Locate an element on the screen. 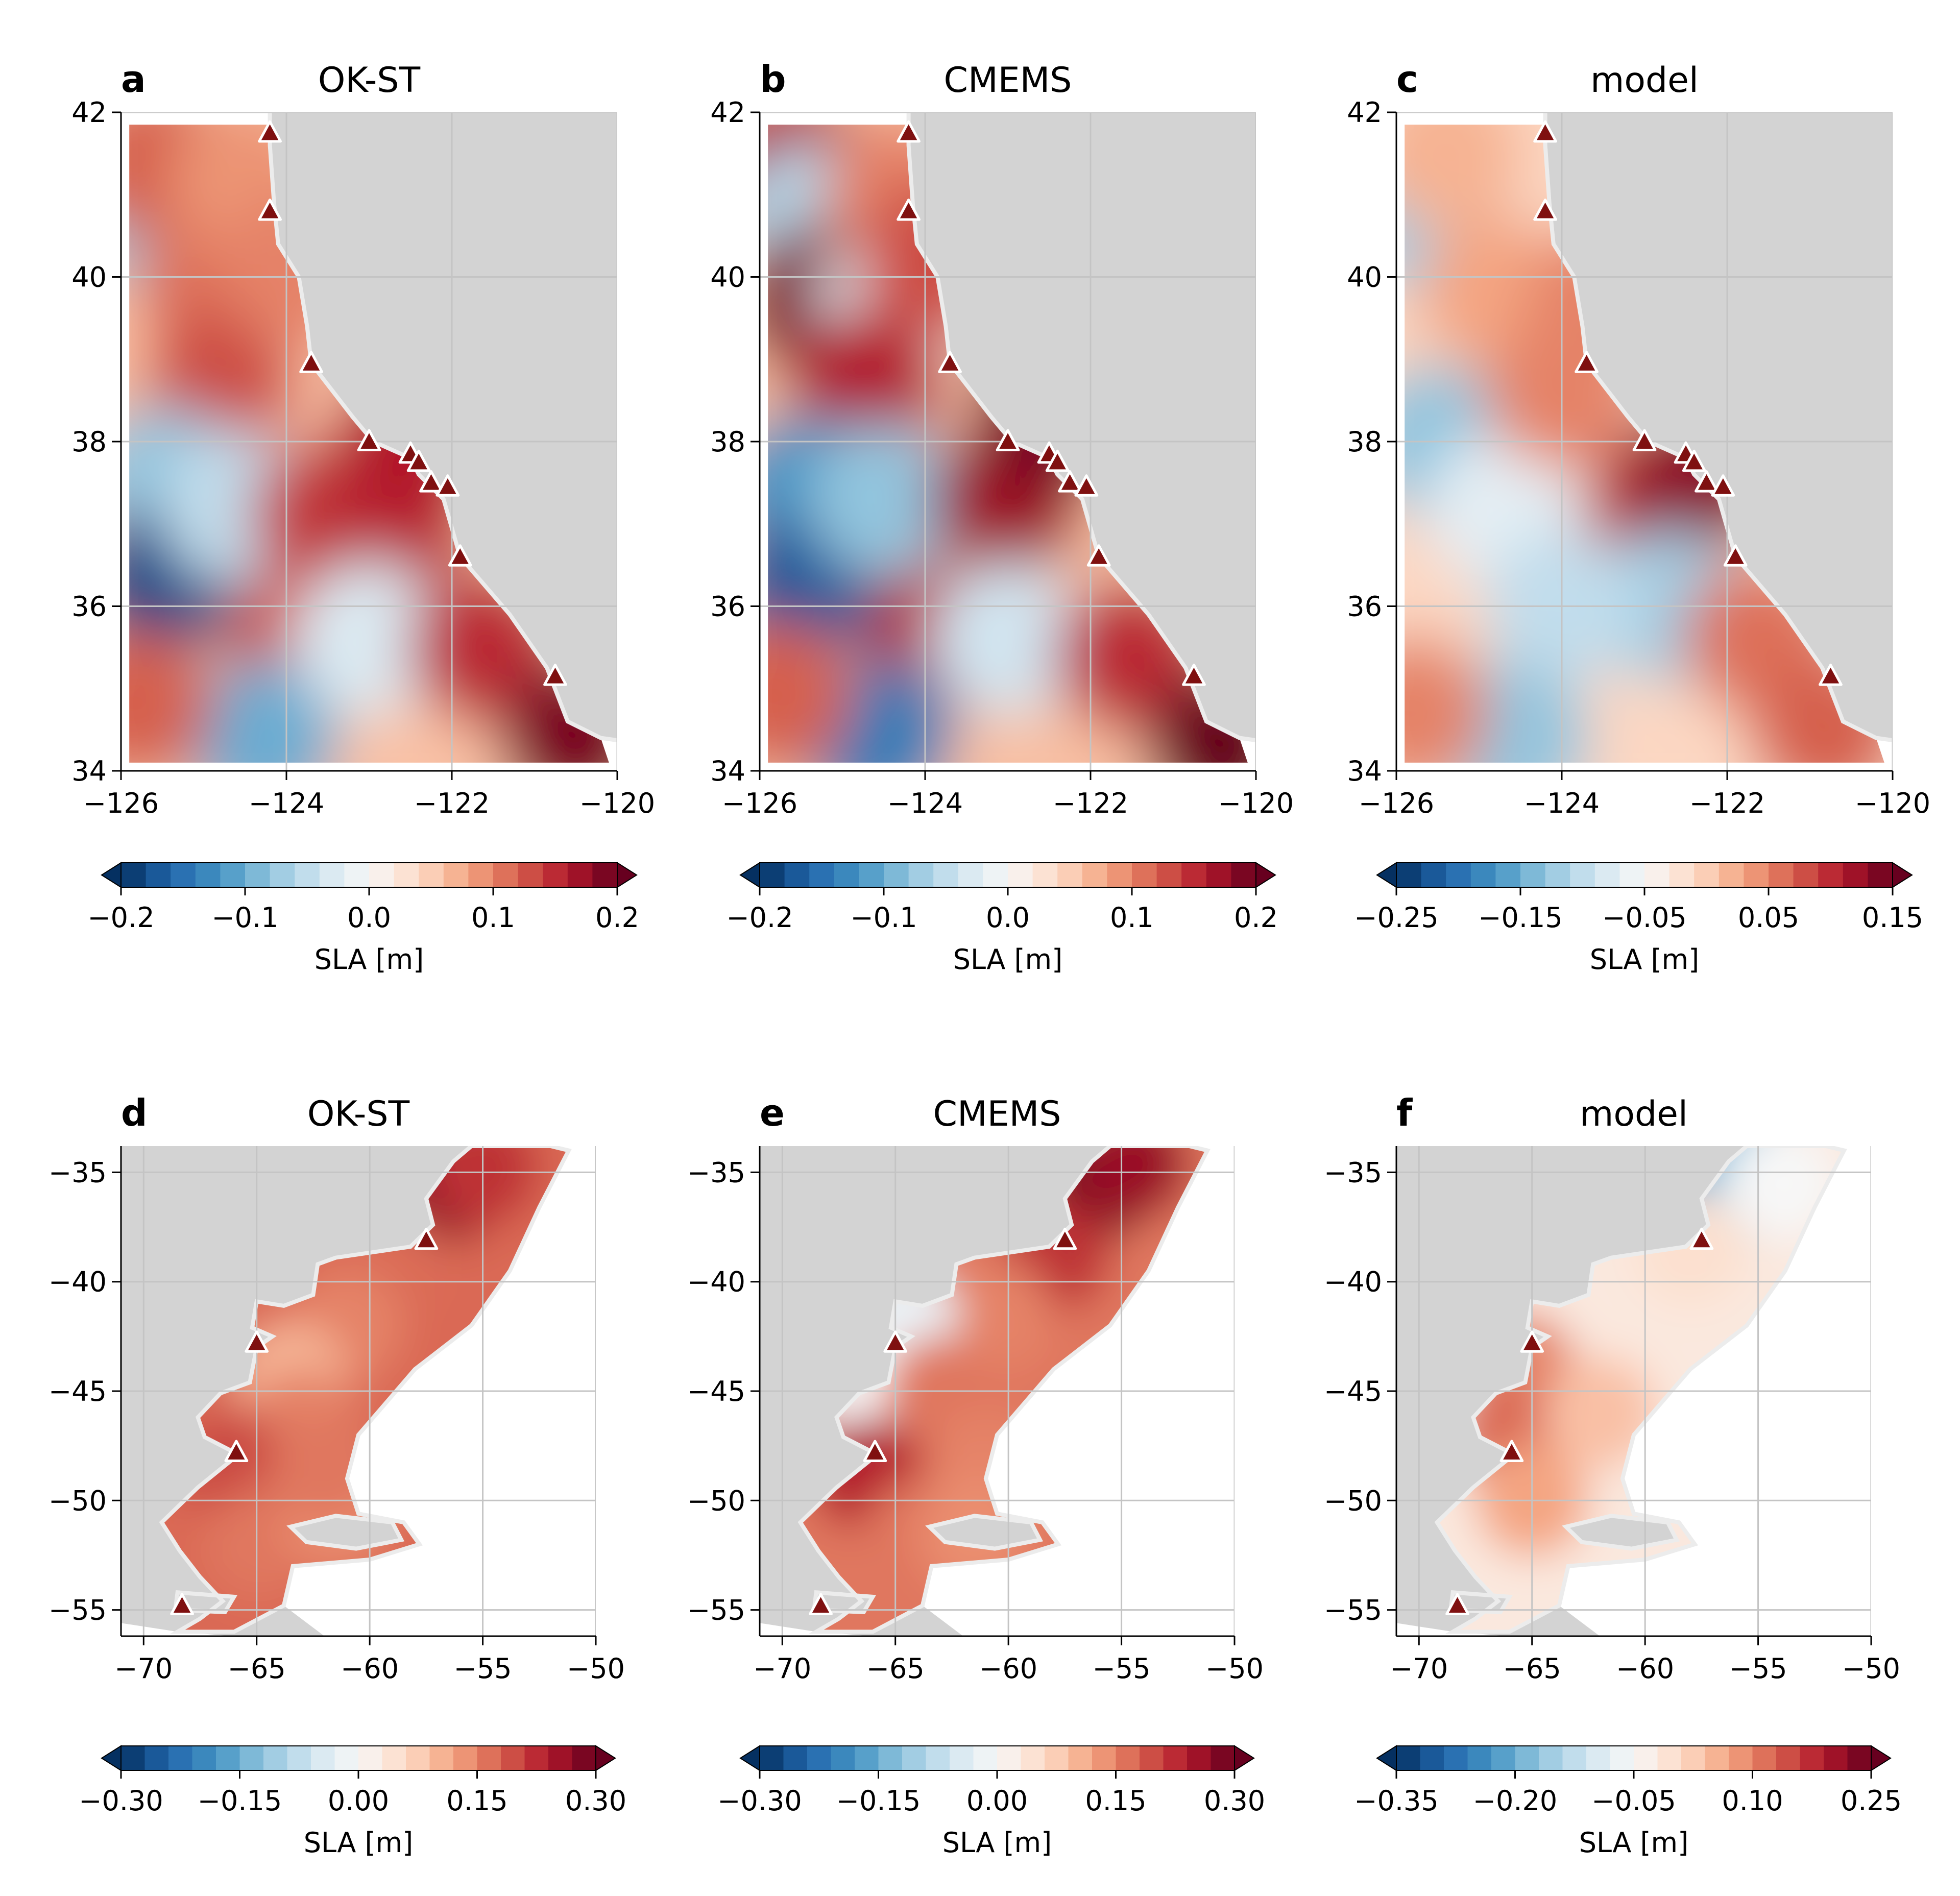  land-mask is located at coordinates (1719, 426).